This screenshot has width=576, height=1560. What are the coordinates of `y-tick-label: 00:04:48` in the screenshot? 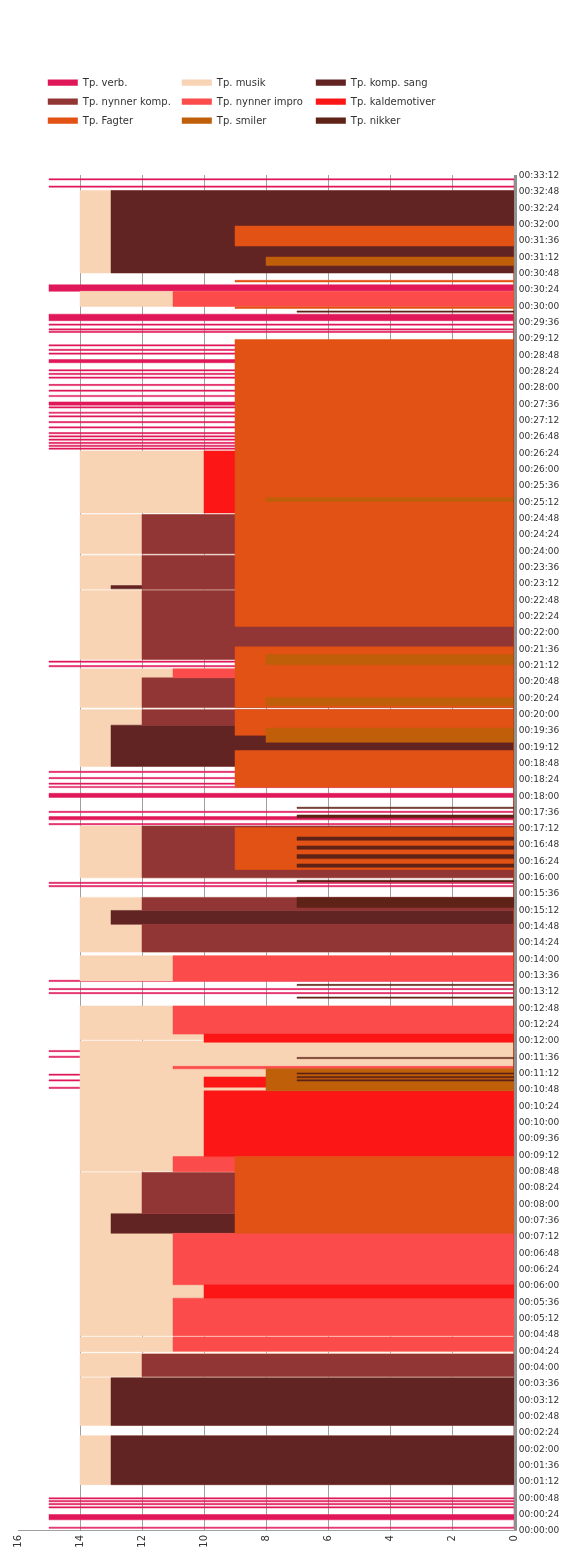 It's located at (539, 1334).